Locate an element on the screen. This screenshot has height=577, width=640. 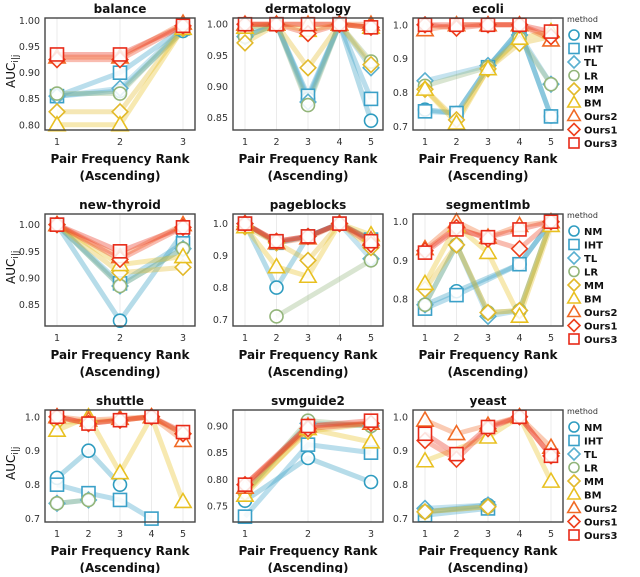
y-tick-label: 0.80 is located at coordinates (29, 125).